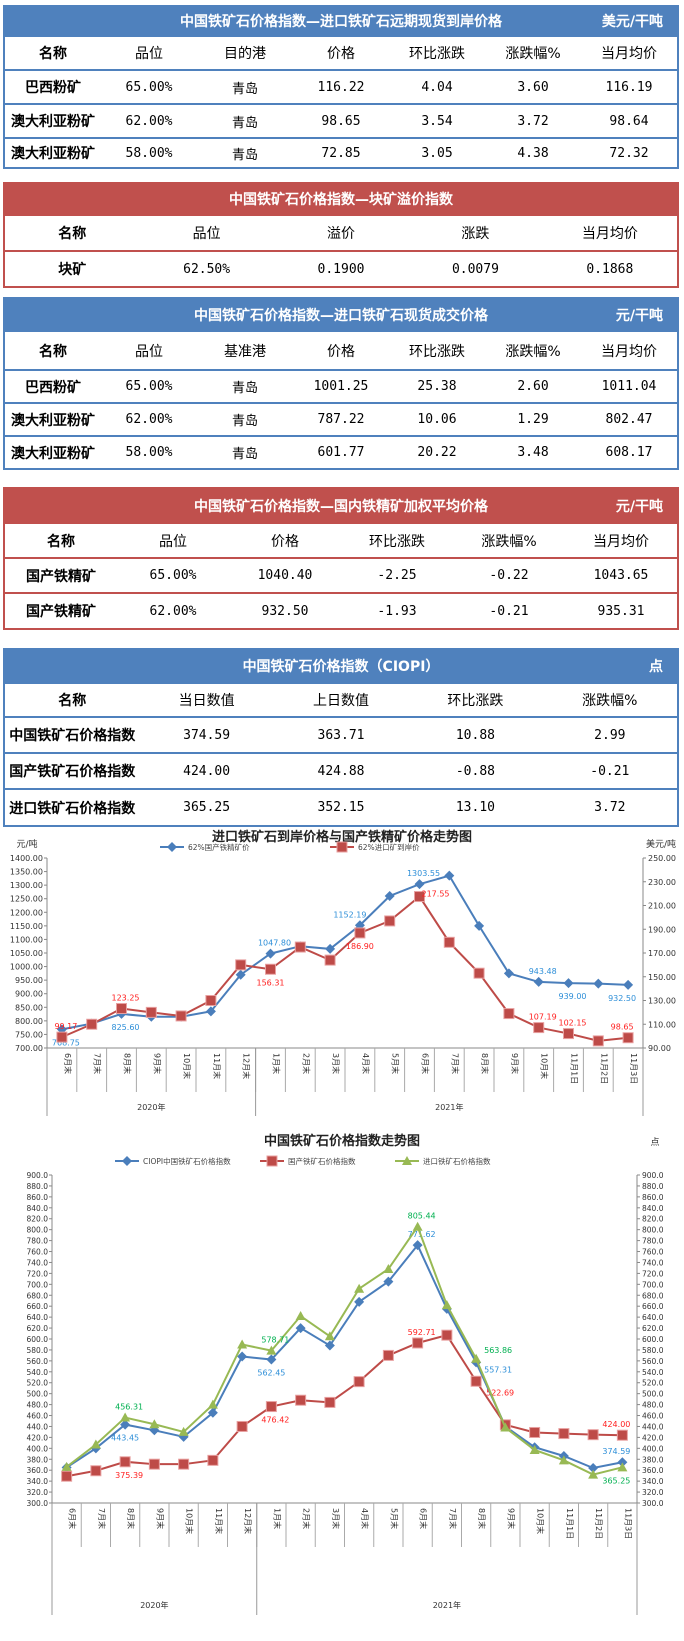  I want to click on y2-tick-label: 640.0, so click(653, 1317).